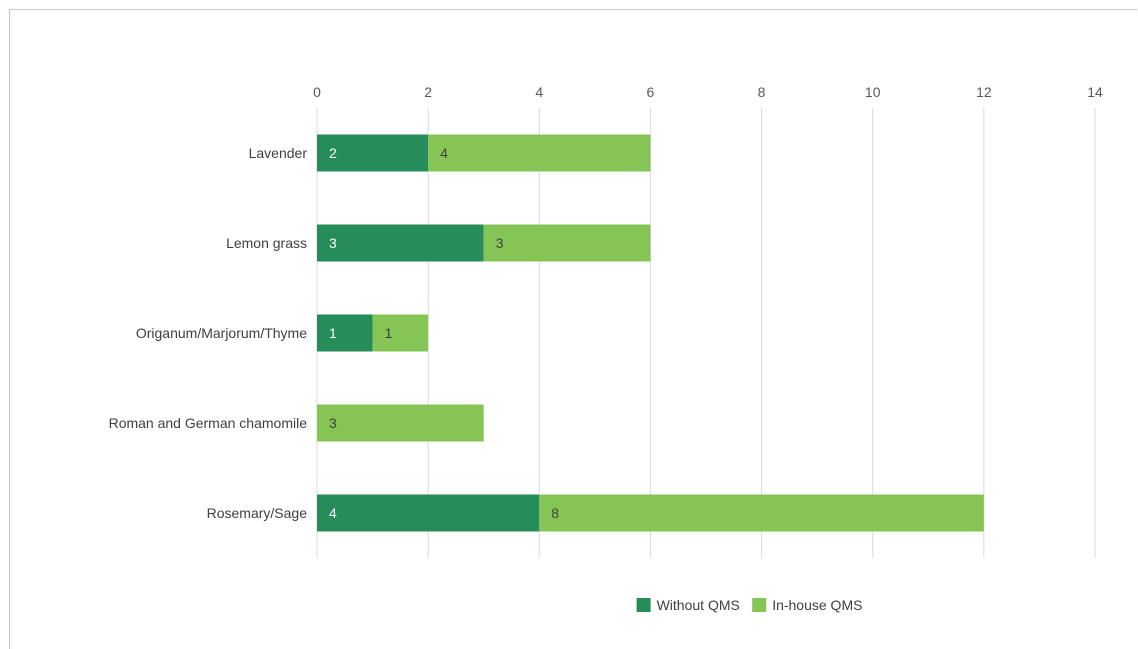 The image size is (1138, 649). Describe the element at coordinates (651, 92) in the screenshot. I see `x-tick-label: 6` at that location.